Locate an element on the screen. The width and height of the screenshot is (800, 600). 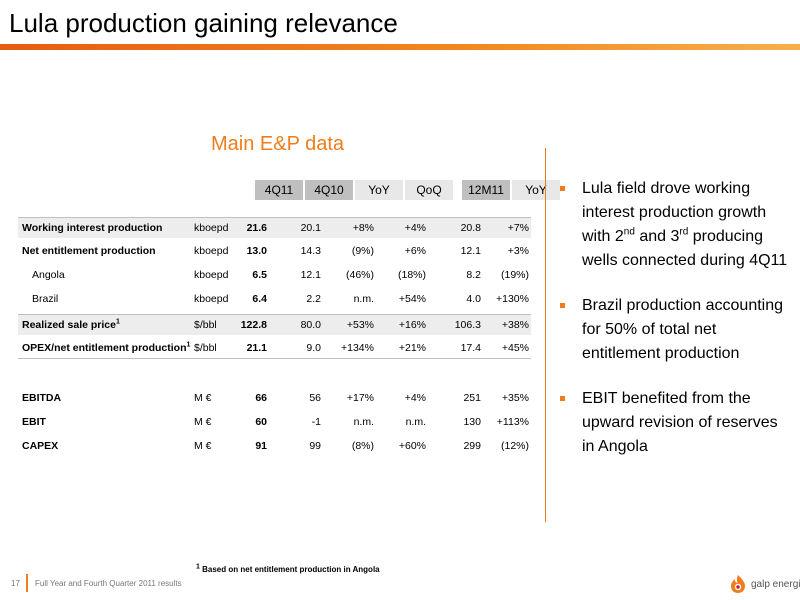
value-qoq: +21% is located at coordinates (412, 348).